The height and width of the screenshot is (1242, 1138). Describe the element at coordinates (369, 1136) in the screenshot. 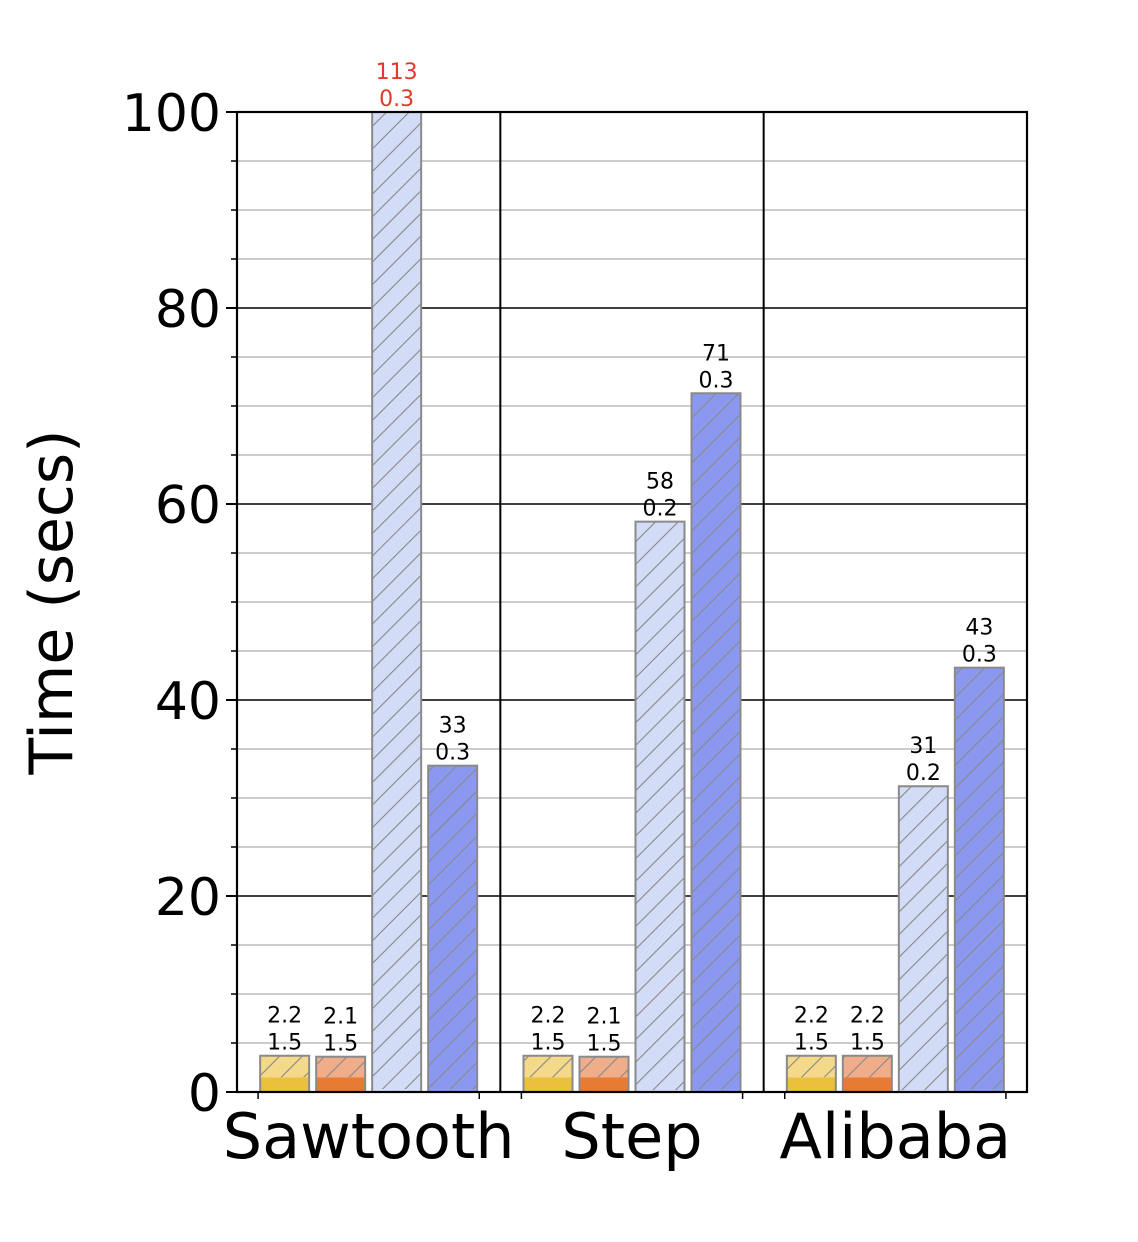

I see `x-category-label: Sawtooth` at that location.